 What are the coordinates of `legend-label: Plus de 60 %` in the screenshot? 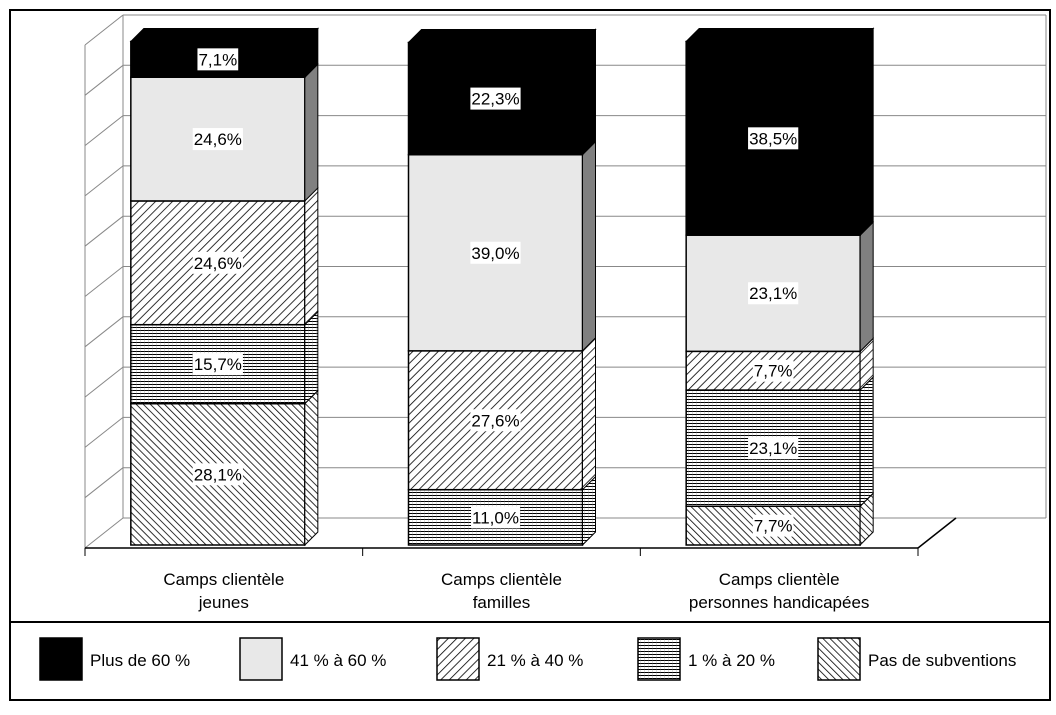 It's located at (140, 660).